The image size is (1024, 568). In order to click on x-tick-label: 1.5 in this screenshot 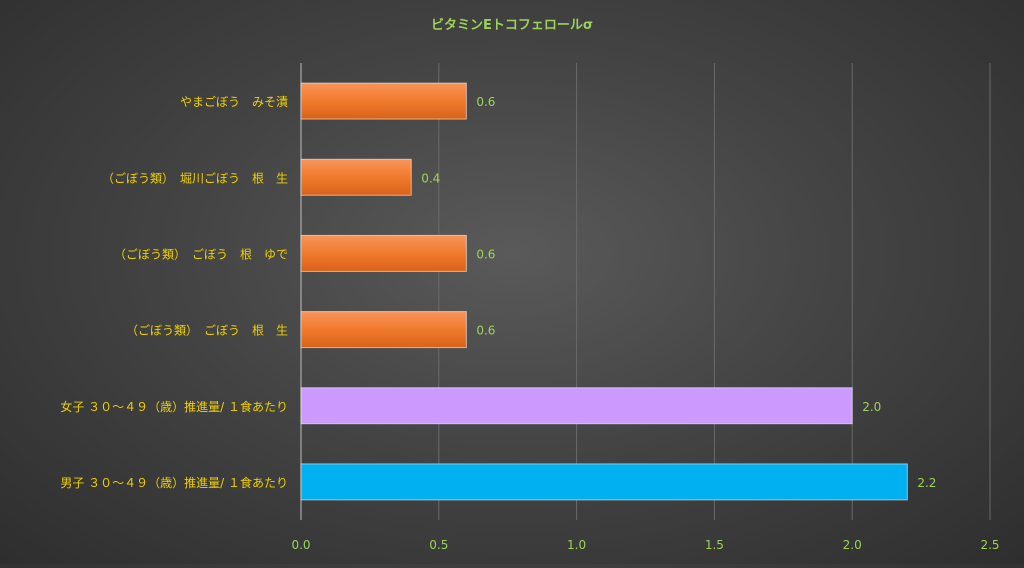, I will do `click(714, 545)`.